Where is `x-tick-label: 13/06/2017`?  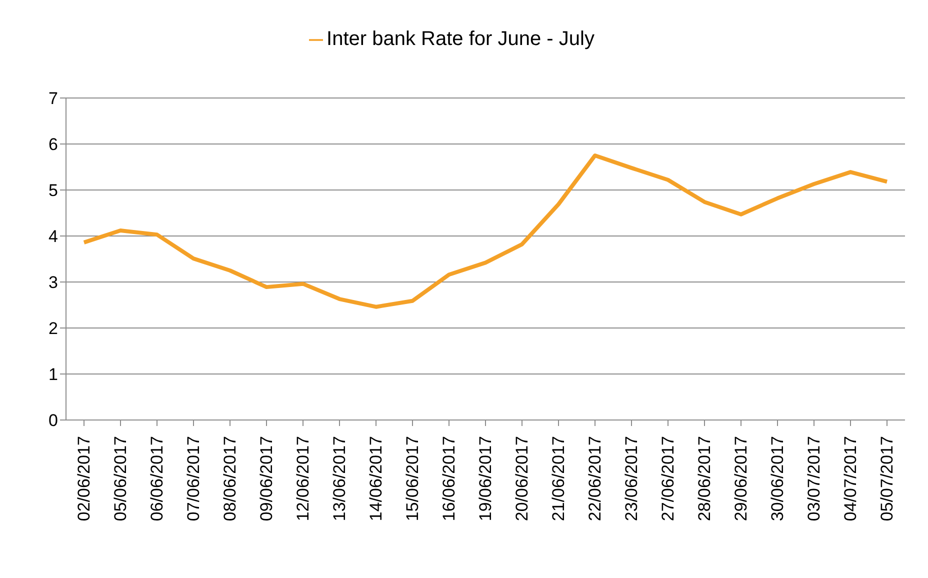
x-tick-label: 13/06/2017 is located at coordinates (339, 479).